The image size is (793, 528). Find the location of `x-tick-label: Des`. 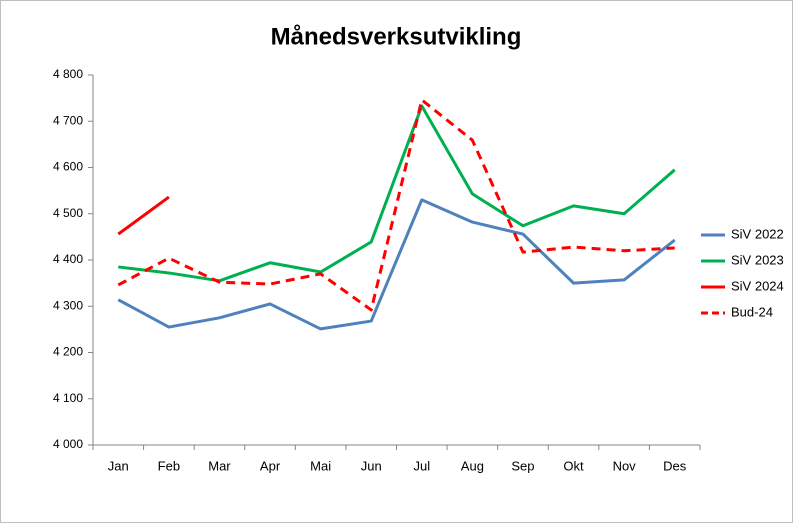

x-tick-label: Des is located at coordinates (675, 465).